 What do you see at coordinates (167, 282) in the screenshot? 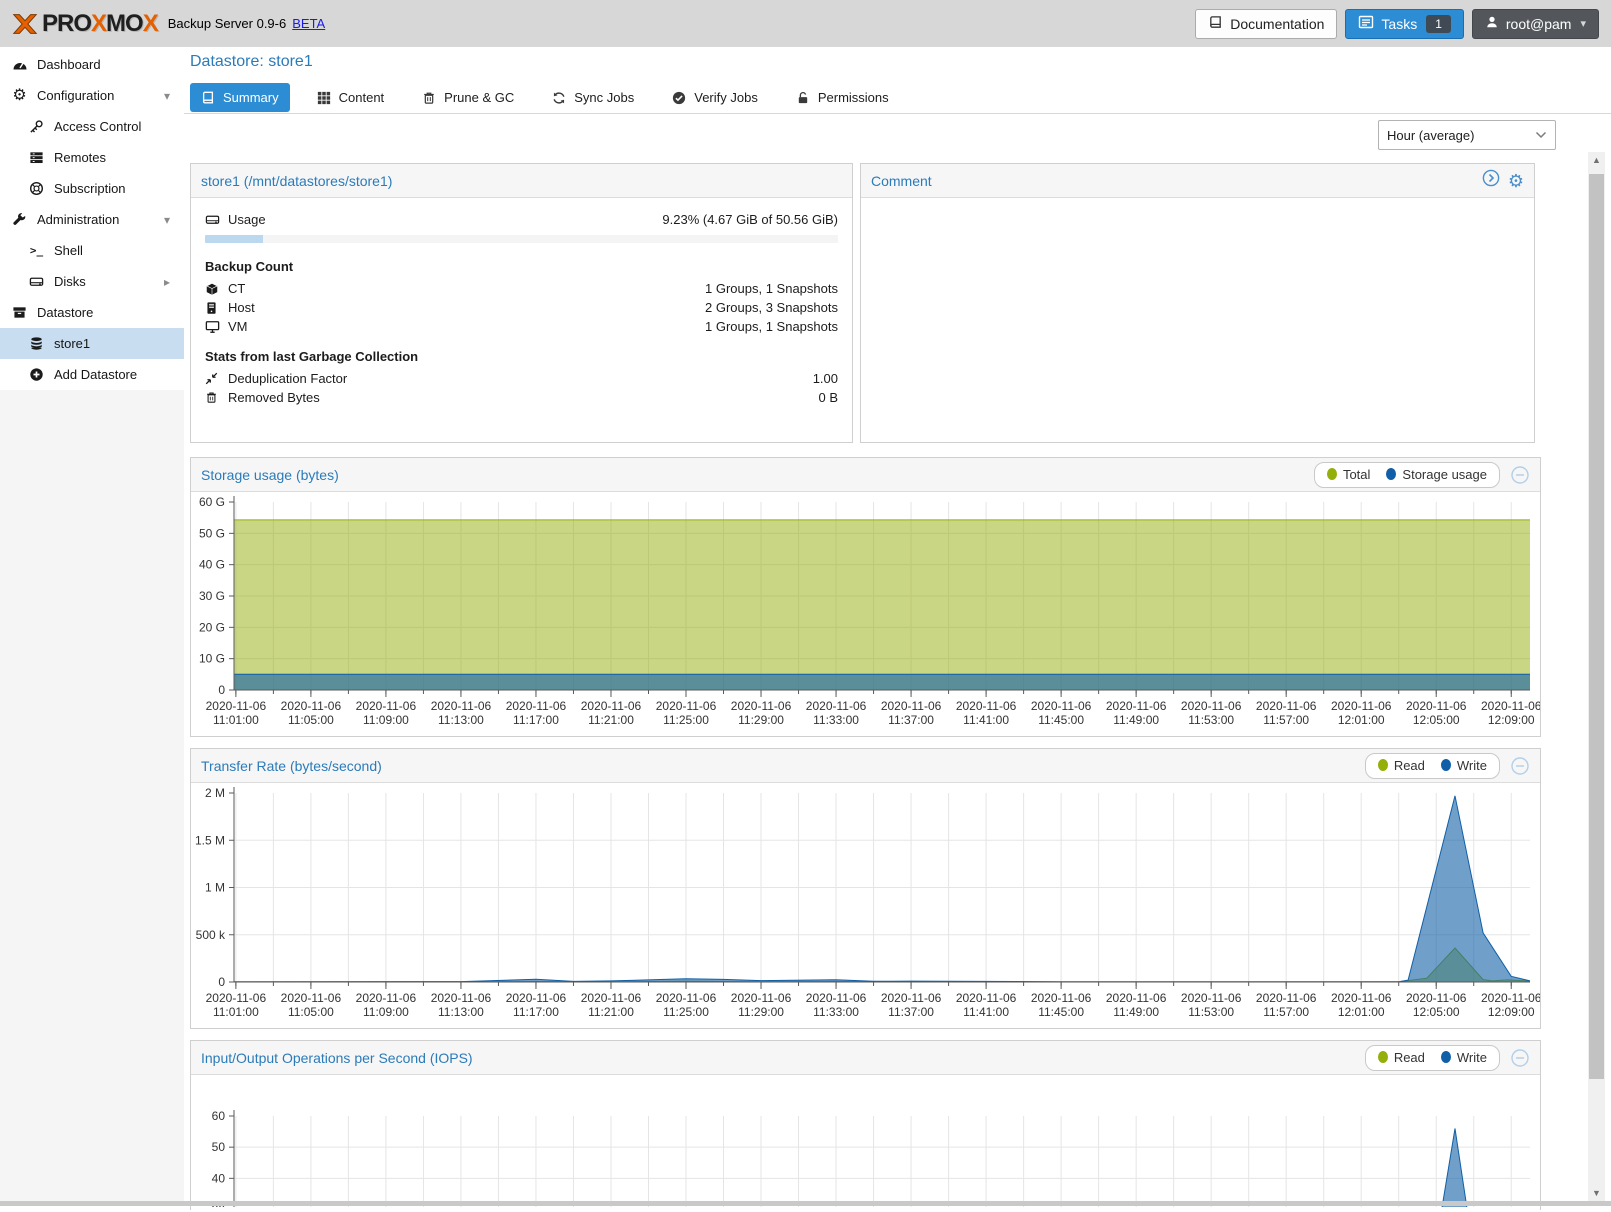
I see `chevron-right-icon: ▸` at bounding box center [167, 282].